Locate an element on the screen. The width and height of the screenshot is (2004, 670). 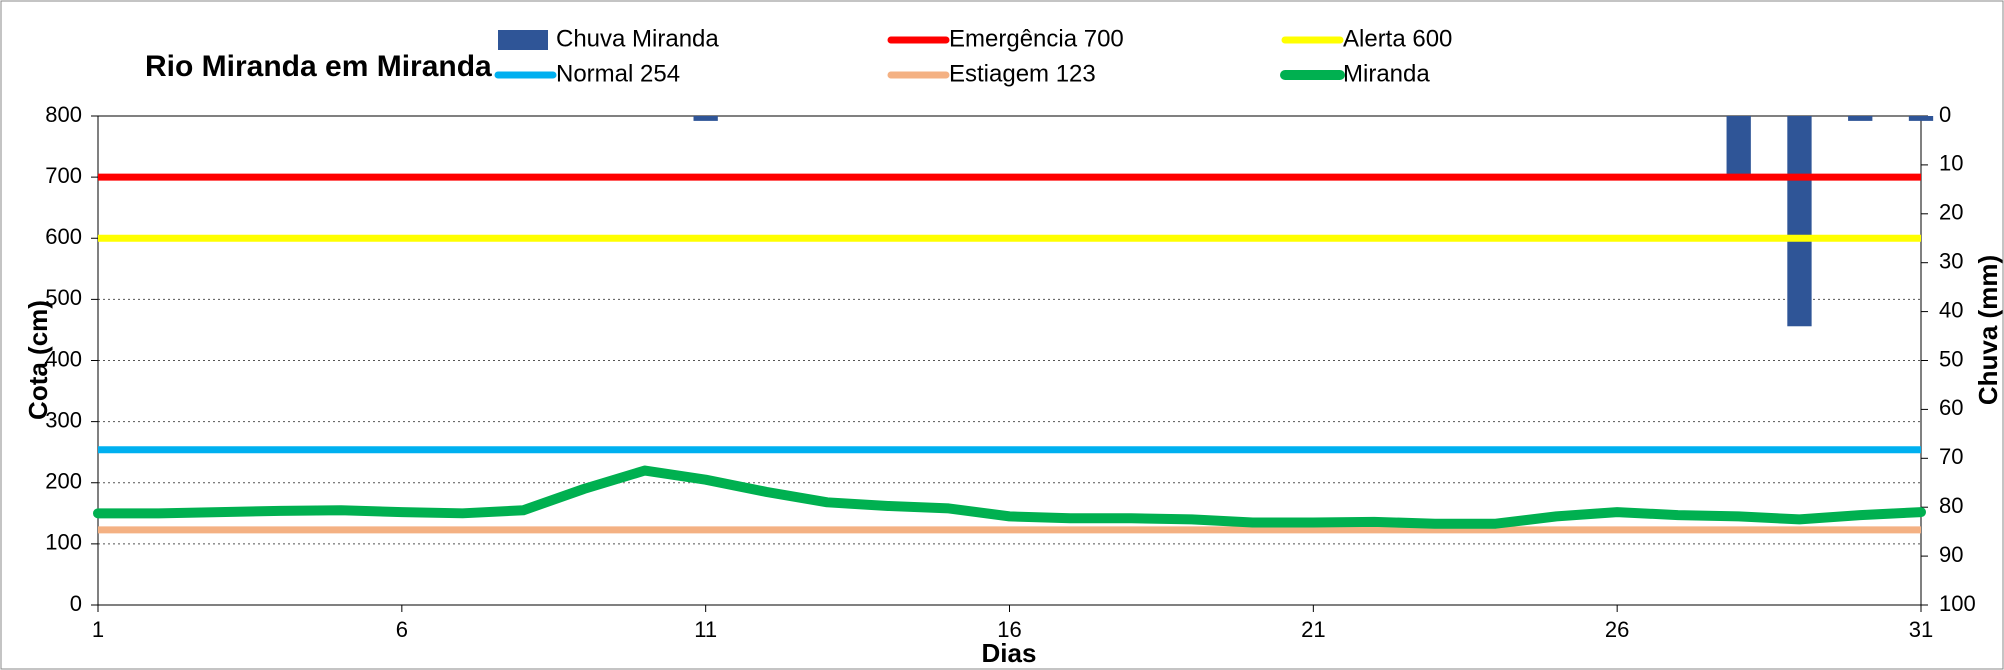
y2-tick-label: 10 is located at coordinates (1951, 163).